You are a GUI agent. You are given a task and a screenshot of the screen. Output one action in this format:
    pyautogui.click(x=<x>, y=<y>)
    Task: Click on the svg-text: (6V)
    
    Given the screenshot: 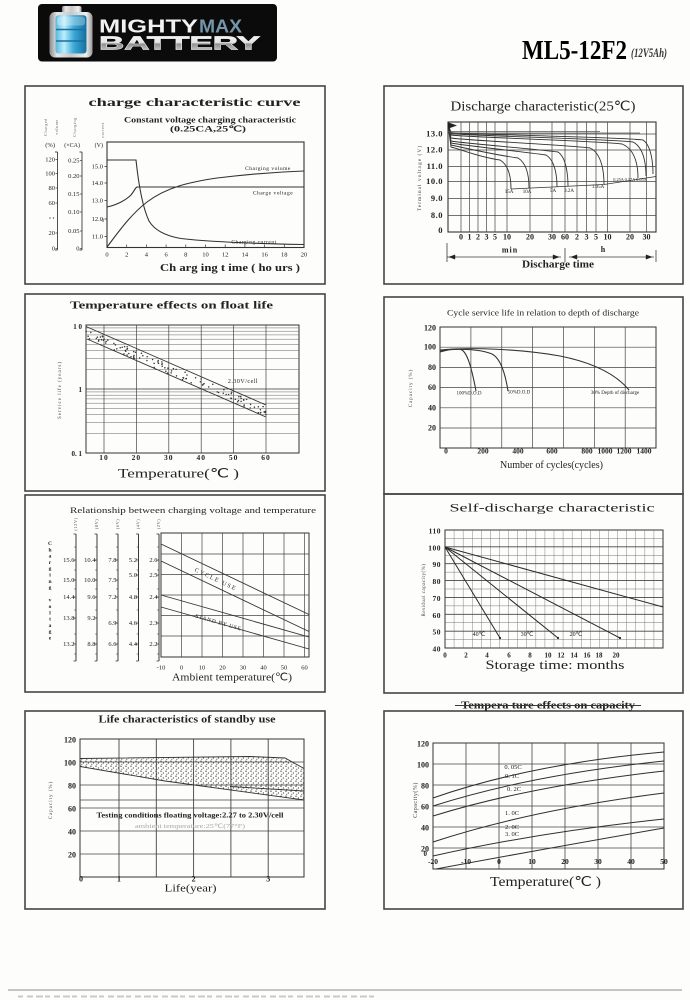 What is the action you would take?
    pyautogui.click(x=117, y=524)
    